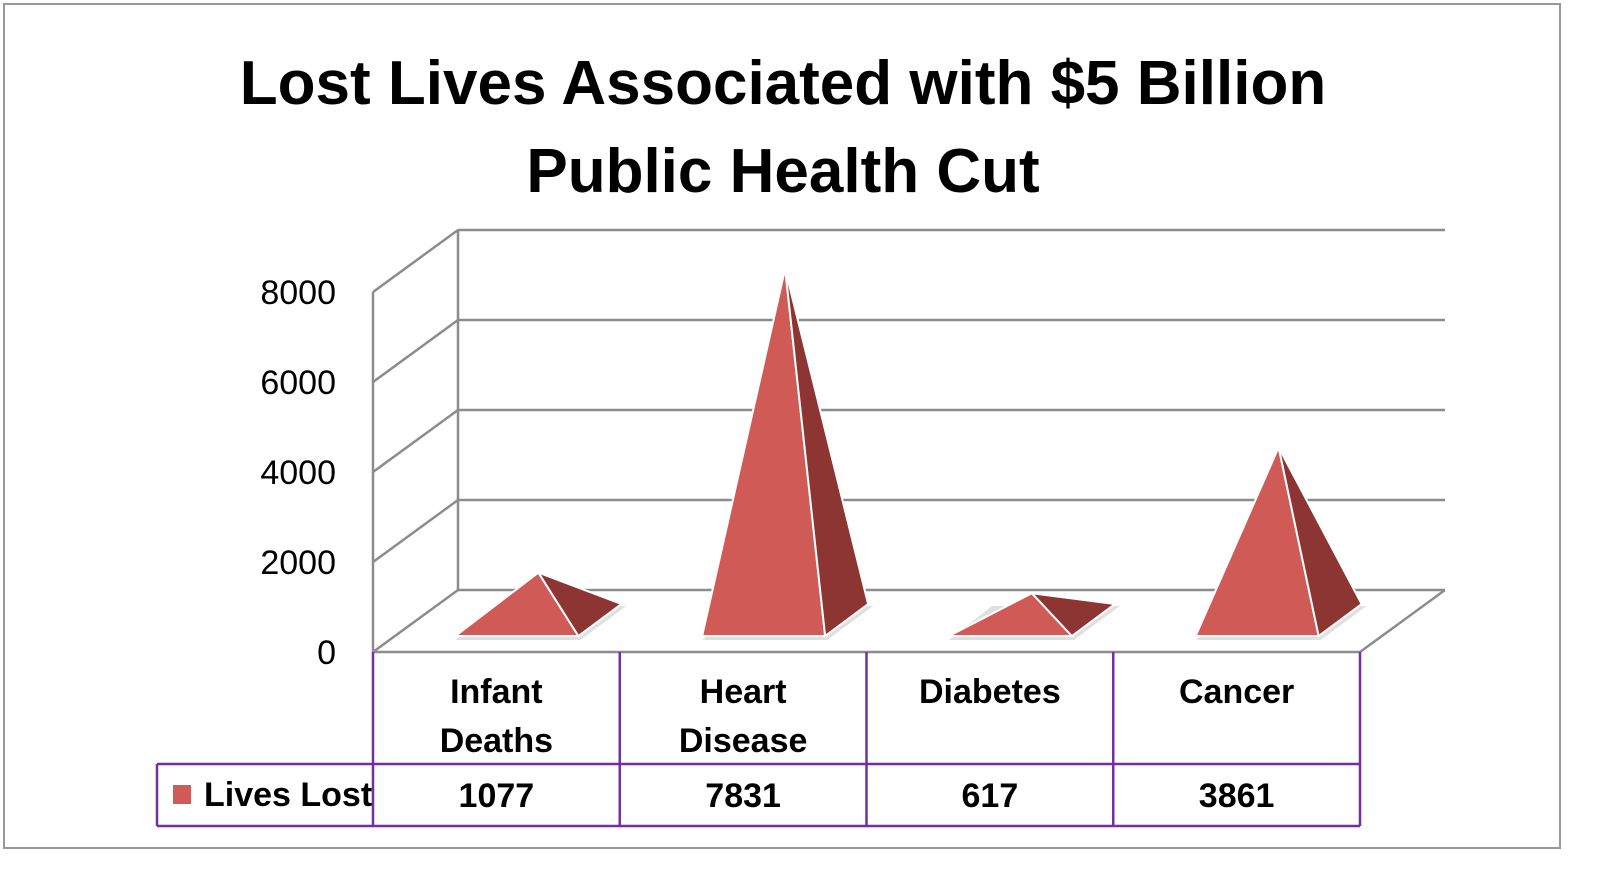 Image resolution: width=1600 pixels, height=869 pixels. Describe the element at coordinates (326, 653) in the screenshot. I see `y-tick-label: 0` at that location.